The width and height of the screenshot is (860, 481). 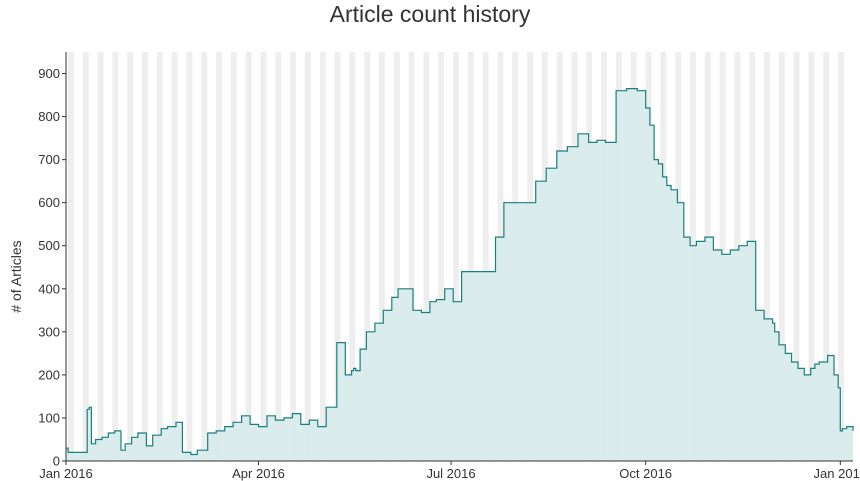 What do you see at coordinates (52, 267) in the screenshot?
I see `y-axis-ticks: 0 100 200 300 400 500 600 700 800 900` at bounding box center [52, 267].